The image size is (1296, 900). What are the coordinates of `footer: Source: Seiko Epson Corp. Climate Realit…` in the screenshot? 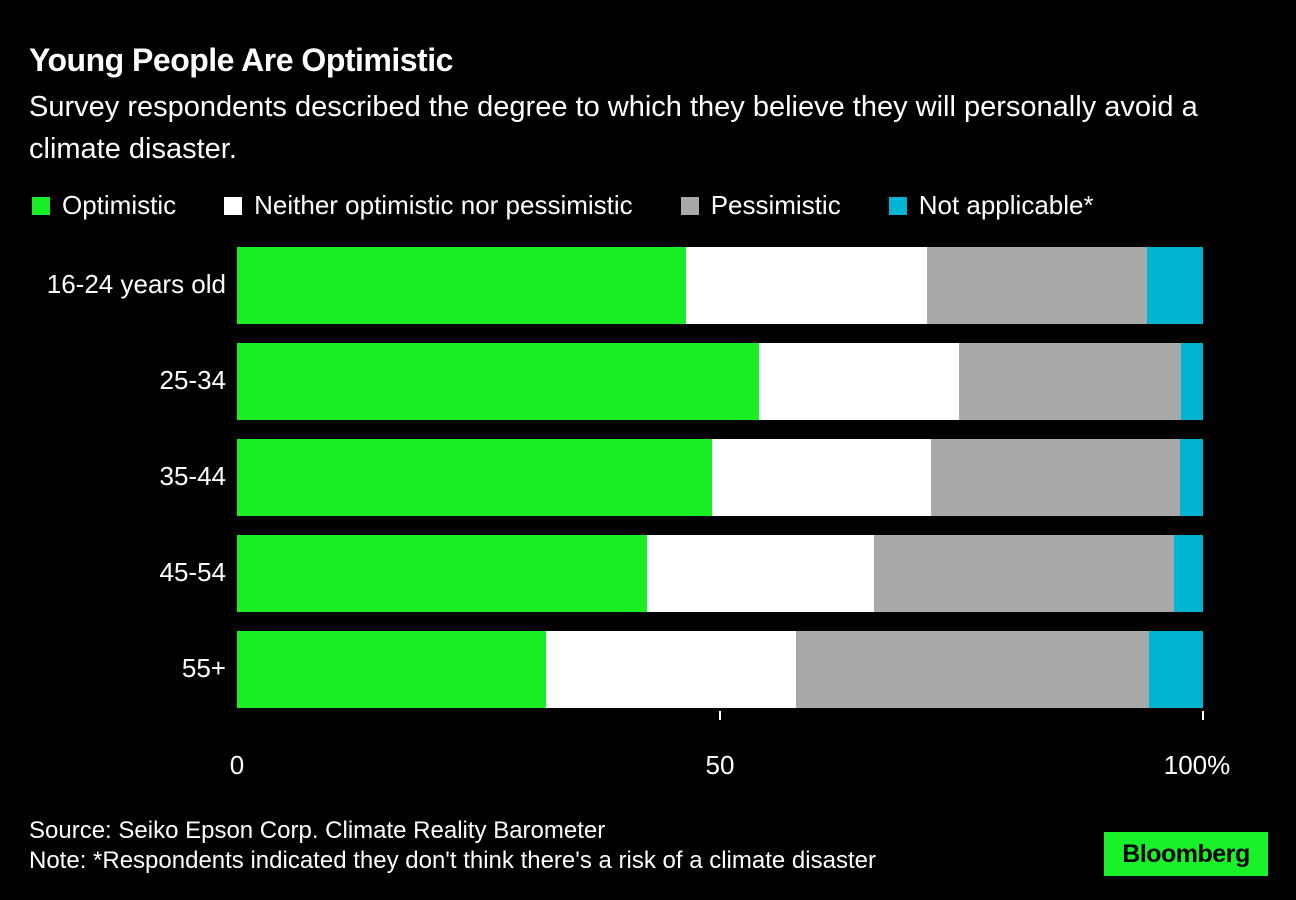 It's located at (452, 846).